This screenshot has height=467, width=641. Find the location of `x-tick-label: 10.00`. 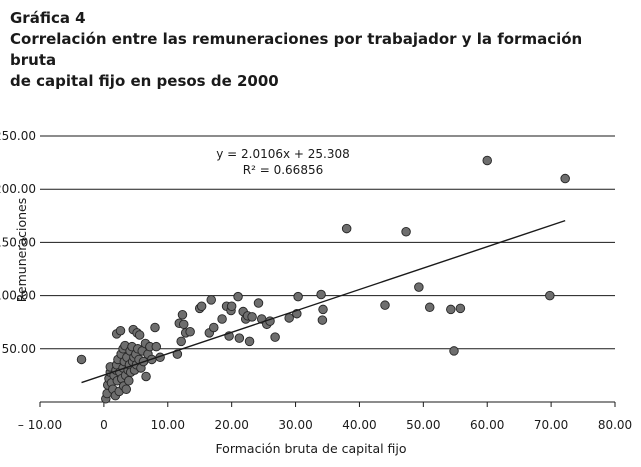

x-tick-label: 10.00 is located at coordinates (168, 425).